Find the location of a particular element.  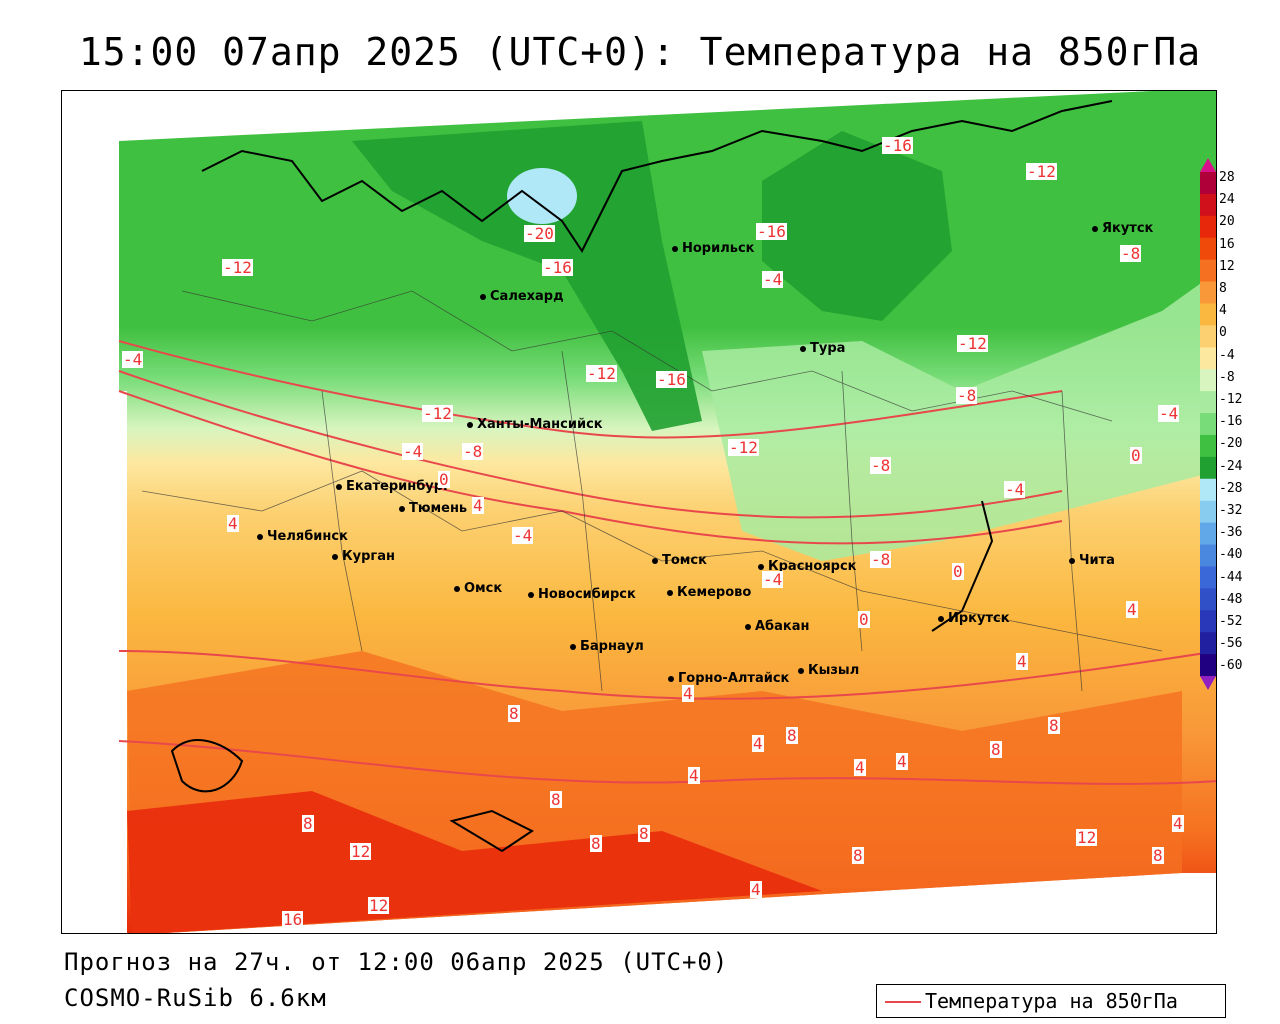

city-salekhard: Салехард is located at coordinates (522, 296).